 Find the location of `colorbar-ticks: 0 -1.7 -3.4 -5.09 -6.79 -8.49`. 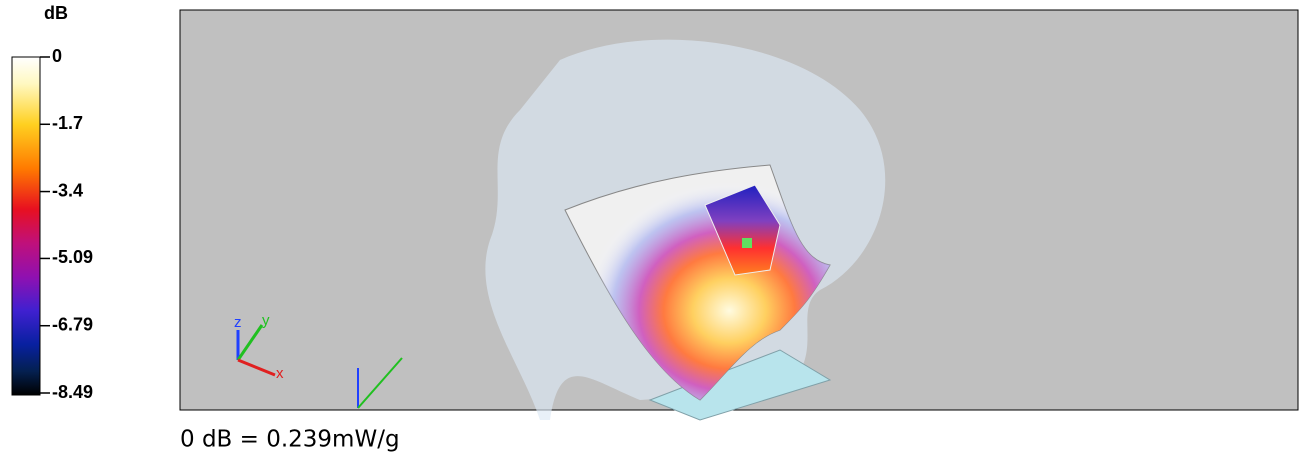

colorbar-ticks: 0 -1.7 -3.4 -5.09 -6.79 -8.49 is located at coordinates (66, 224).